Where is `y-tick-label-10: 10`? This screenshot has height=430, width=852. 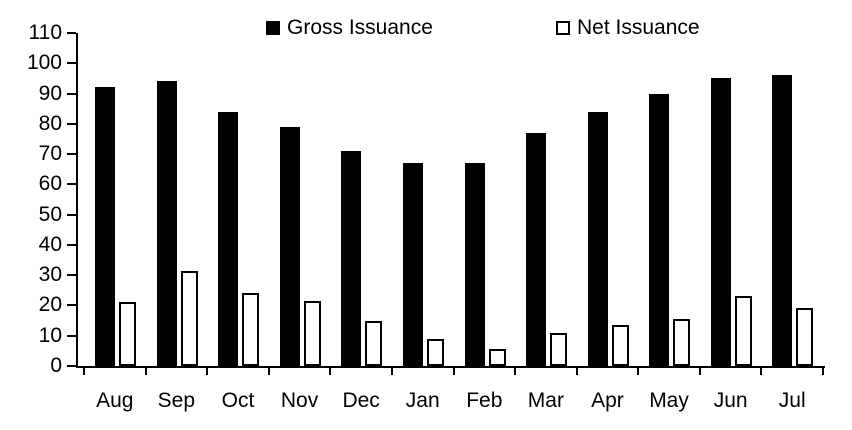
y-tick-label-10: 10 is located at coordinates (50, 335).